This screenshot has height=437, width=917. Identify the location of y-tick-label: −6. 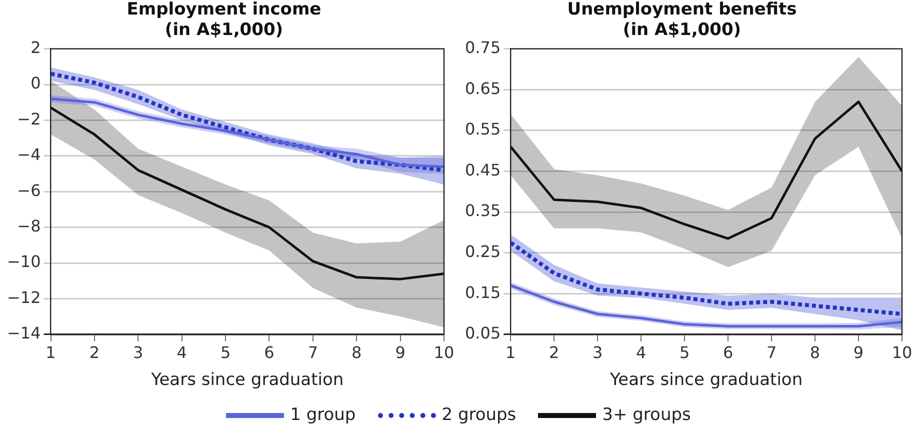
(29, 190).